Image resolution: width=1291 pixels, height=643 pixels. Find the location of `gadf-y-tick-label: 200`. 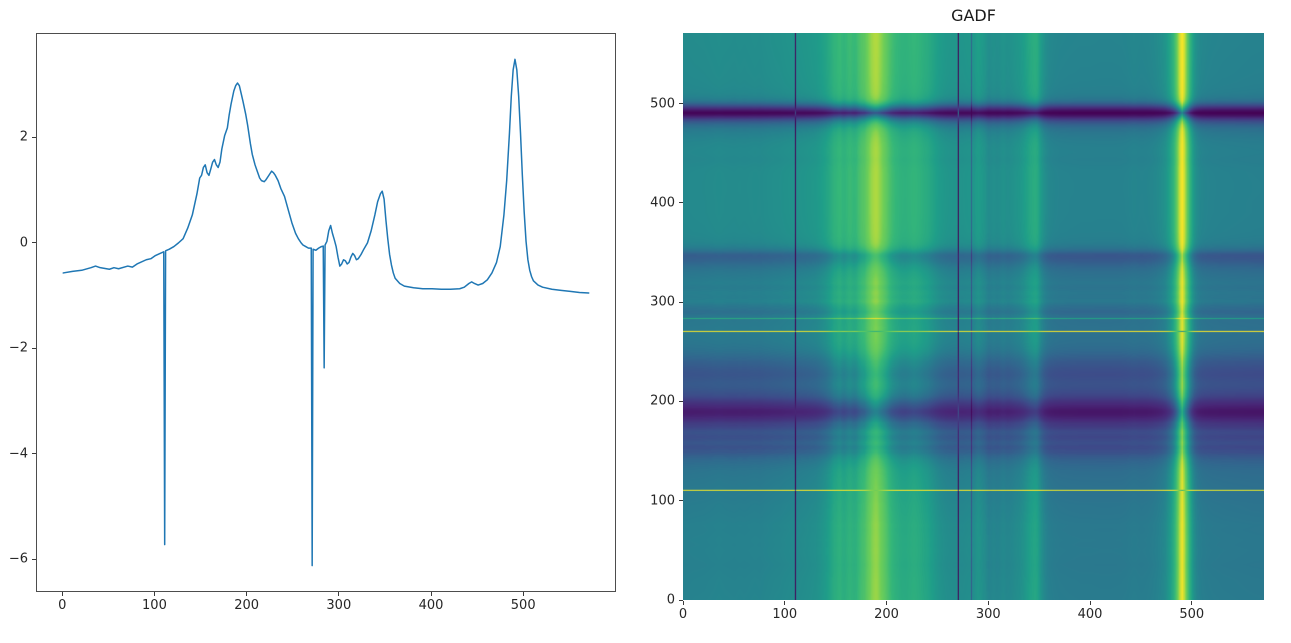

gadf-y-tick-label: 200 is located at coordinates (662, 401).